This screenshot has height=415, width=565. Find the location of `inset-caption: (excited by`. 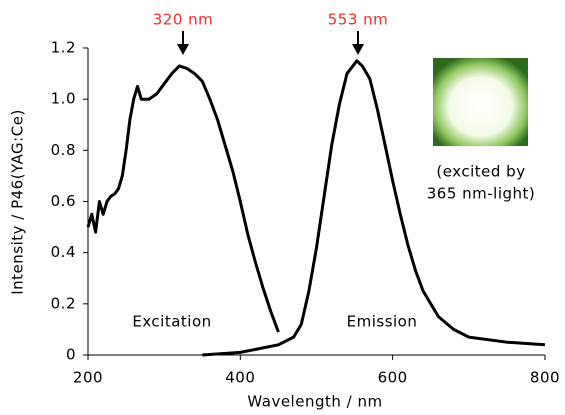

inset-caption: (excited by is located at coordinates (480, 172).